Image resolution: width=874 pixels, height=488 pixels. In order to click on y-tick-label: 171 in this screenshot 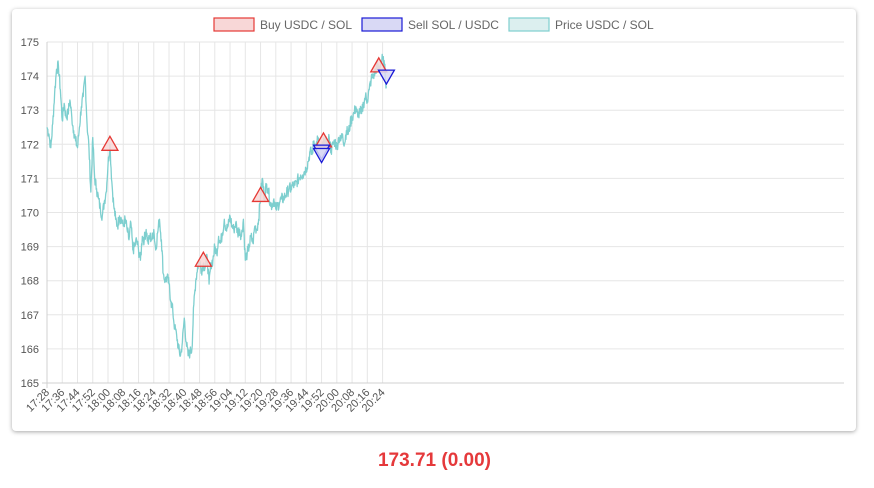, I will do `click(30, 179)`.